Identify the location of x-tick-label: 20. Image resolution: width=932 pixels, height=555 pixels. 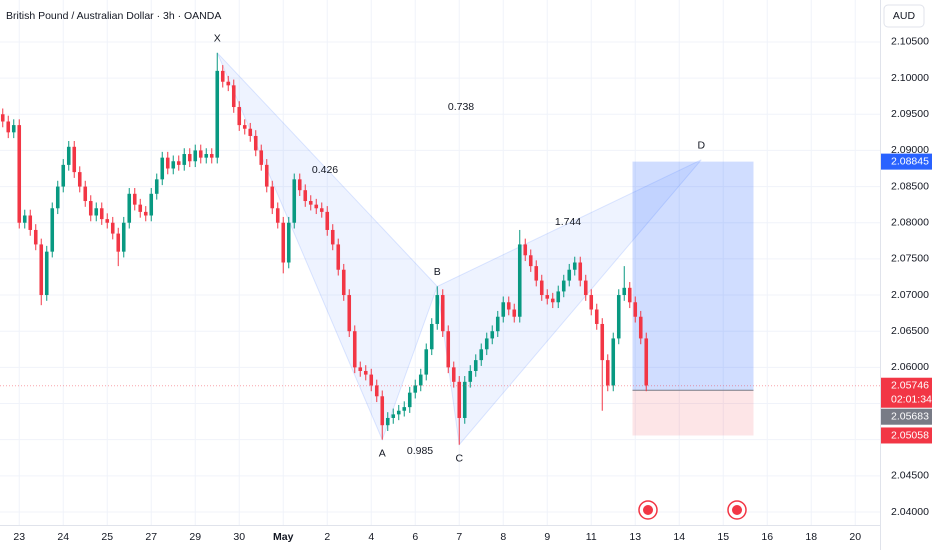
(855, 537).